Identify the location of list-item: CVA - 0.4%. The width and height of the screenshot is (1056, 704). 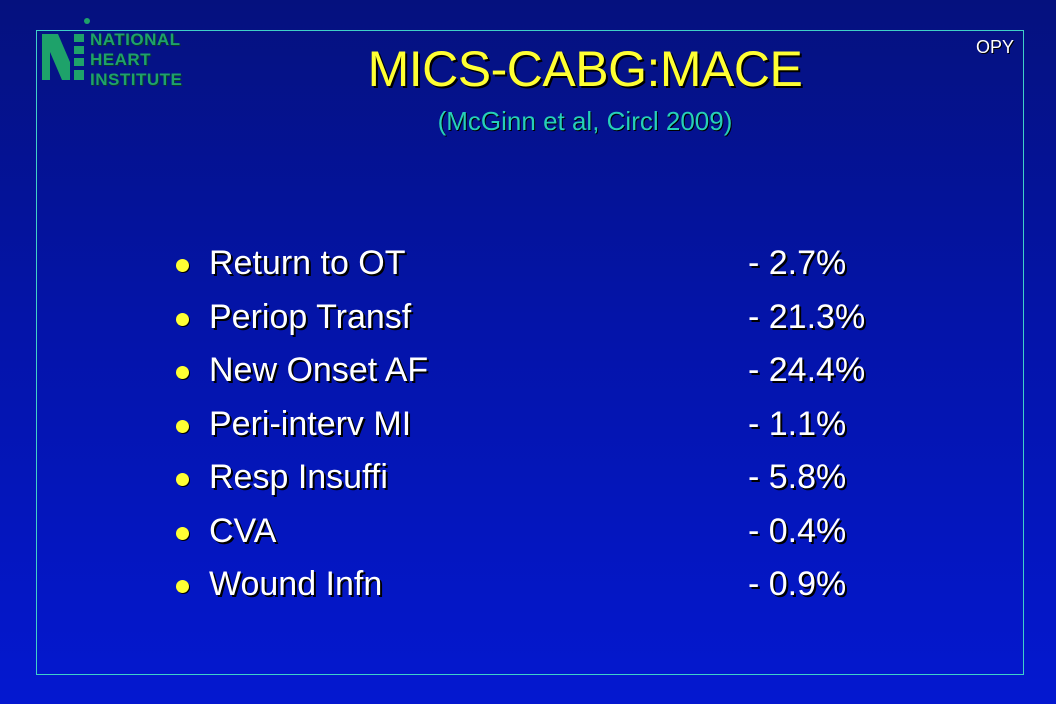
(534, 535).